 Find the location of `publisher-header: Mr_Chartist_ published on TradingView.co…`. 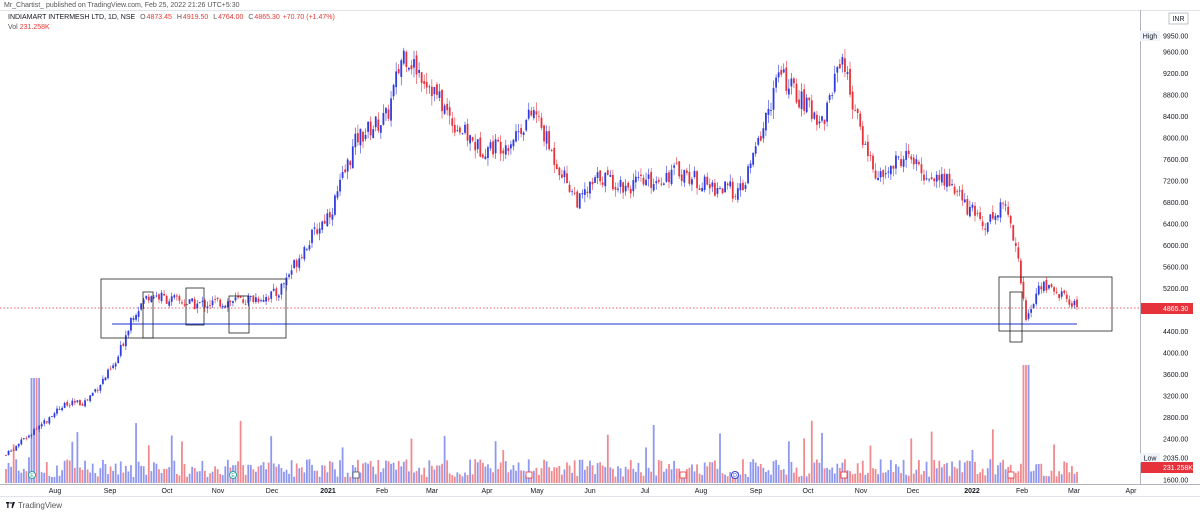

publisher-header: Mr_Chartist_ published on TradingView.co… is located at coordinates (122, 5).